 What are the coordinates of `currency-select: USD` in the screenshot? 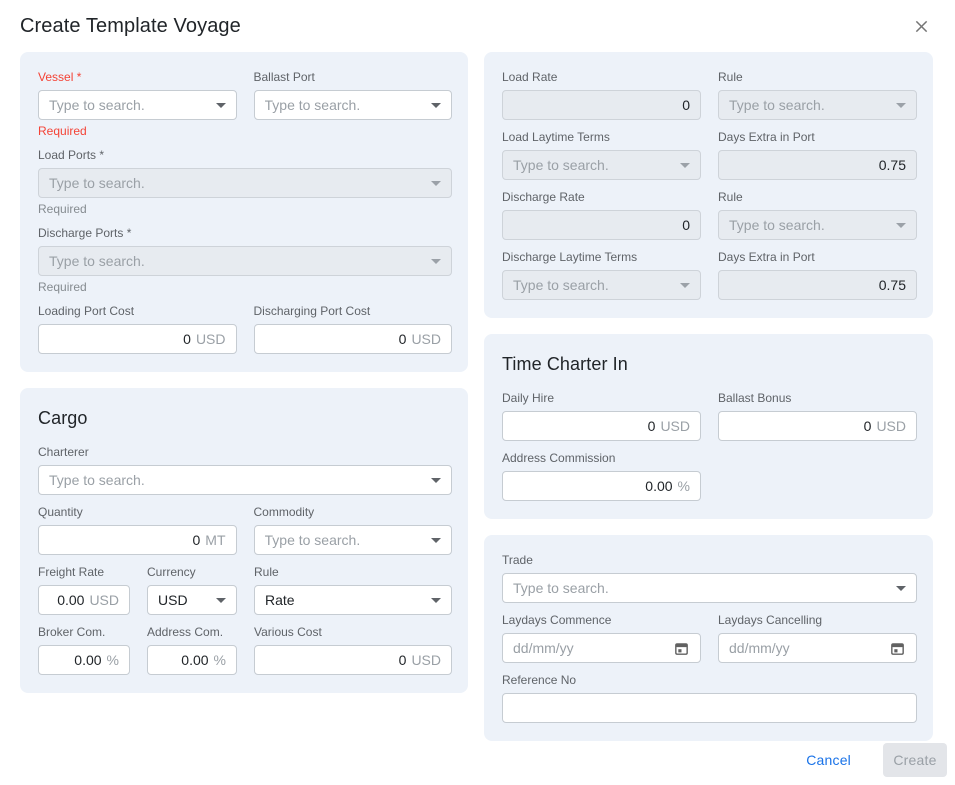 It's located at (192, 600).